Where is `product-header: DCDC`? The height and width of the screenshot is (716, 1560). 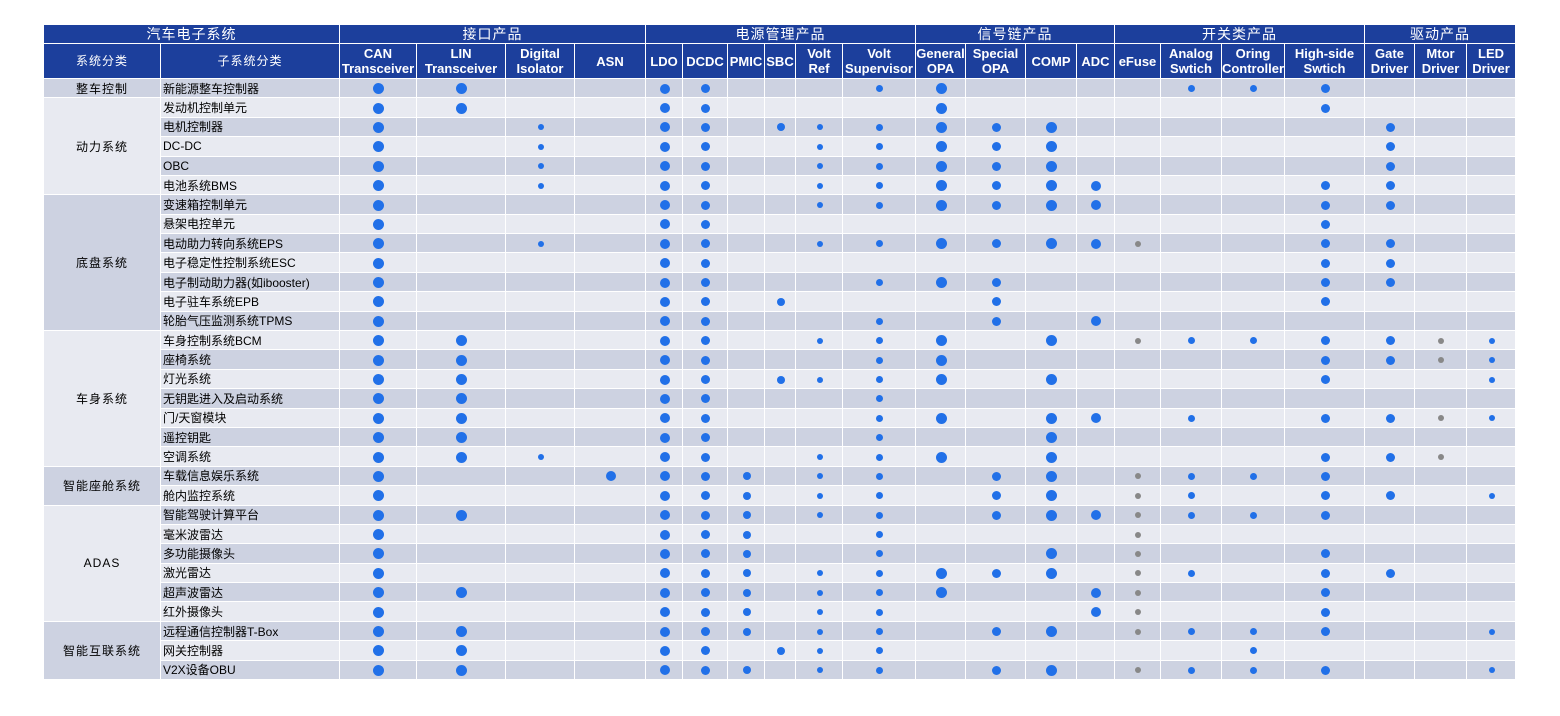 product-header: DCDC is located at coordinates (705, 61).